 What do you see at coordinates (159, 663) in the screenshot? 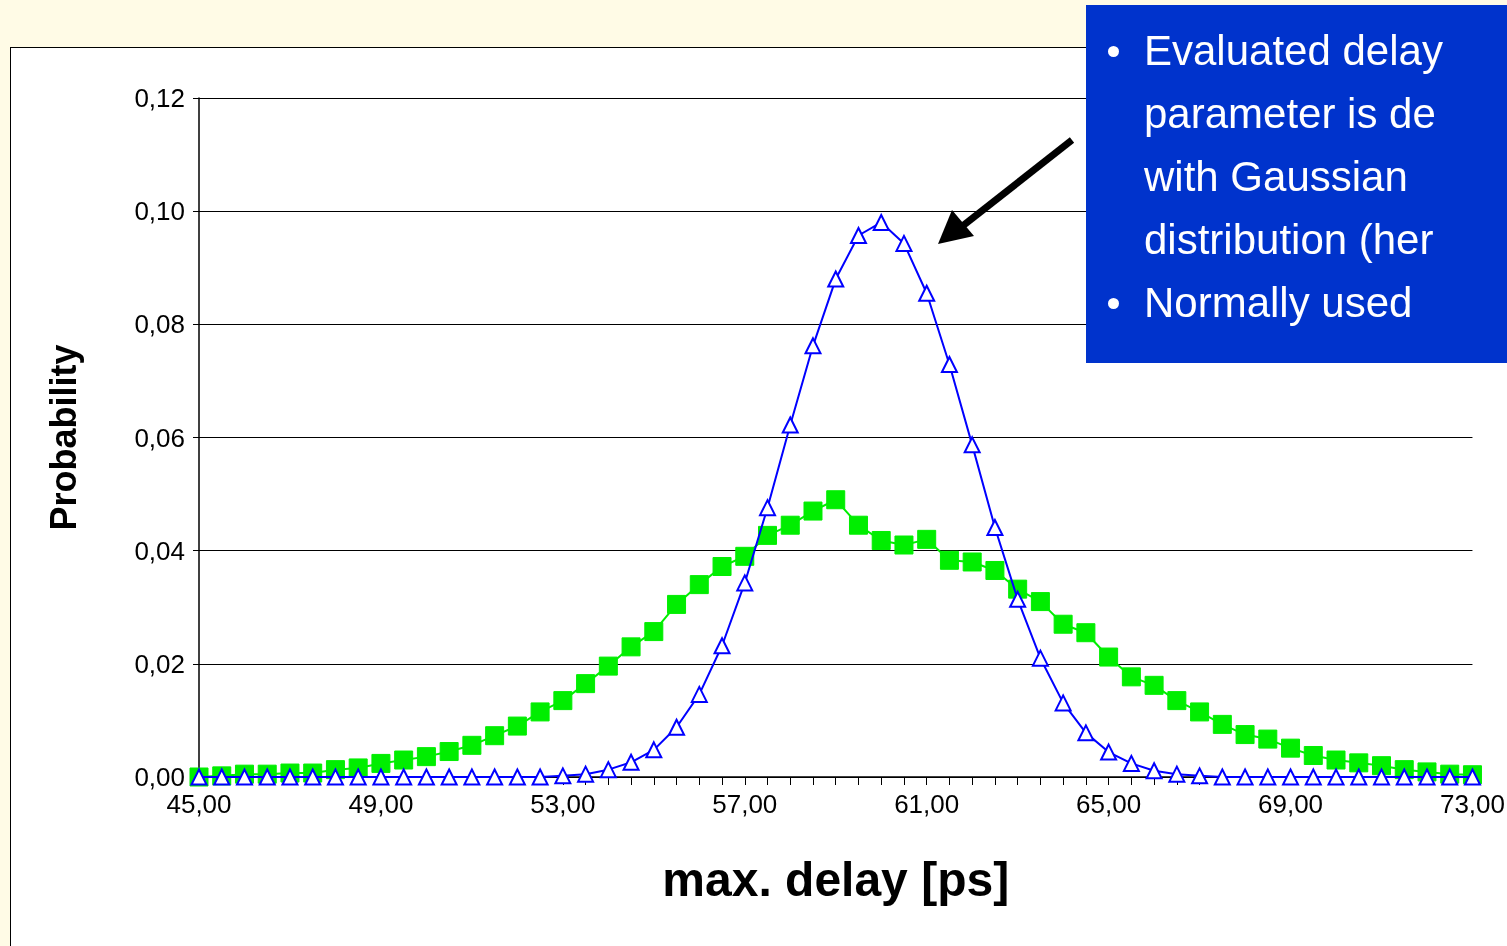
I see `y-tick-label: 0,02` at bounding box center [159, 663].